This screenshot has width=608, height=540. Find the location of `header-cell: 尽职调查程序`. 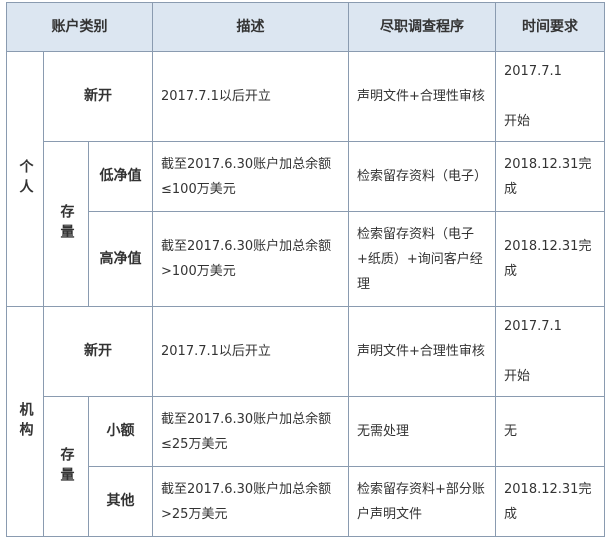

header-cell: 尽职调查程序 is located at coordinates (422, 27).